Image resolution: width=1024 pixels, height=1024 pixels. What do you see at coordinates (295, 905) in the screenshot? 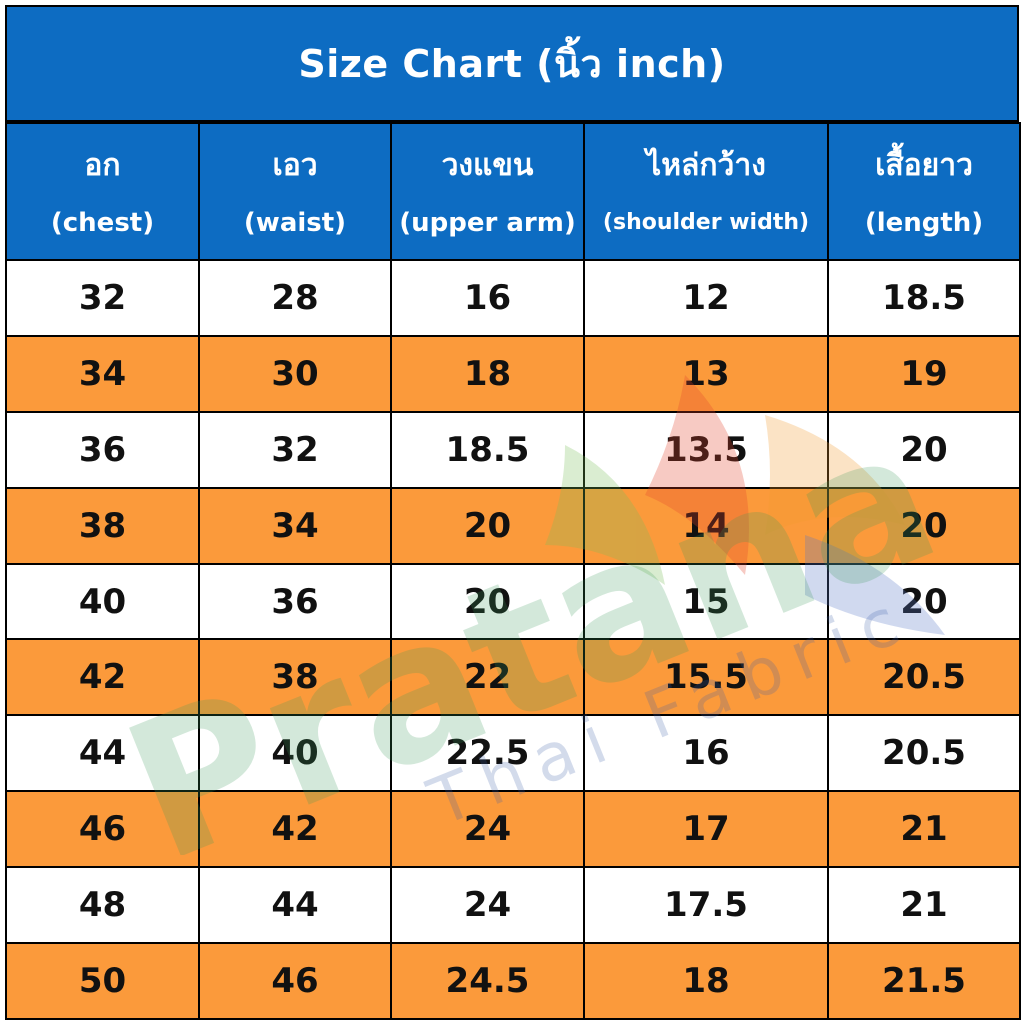
I see `cell-waist: 44` at bounding box center [295, 905].